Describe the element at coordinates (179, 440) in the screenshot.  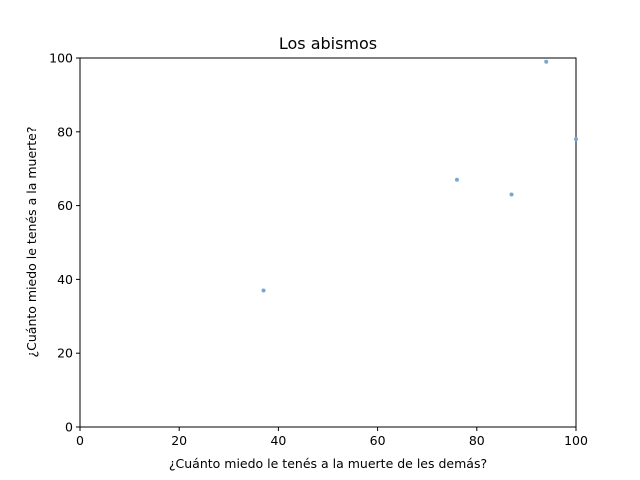
I see `x-tick-label: 20` at that location.